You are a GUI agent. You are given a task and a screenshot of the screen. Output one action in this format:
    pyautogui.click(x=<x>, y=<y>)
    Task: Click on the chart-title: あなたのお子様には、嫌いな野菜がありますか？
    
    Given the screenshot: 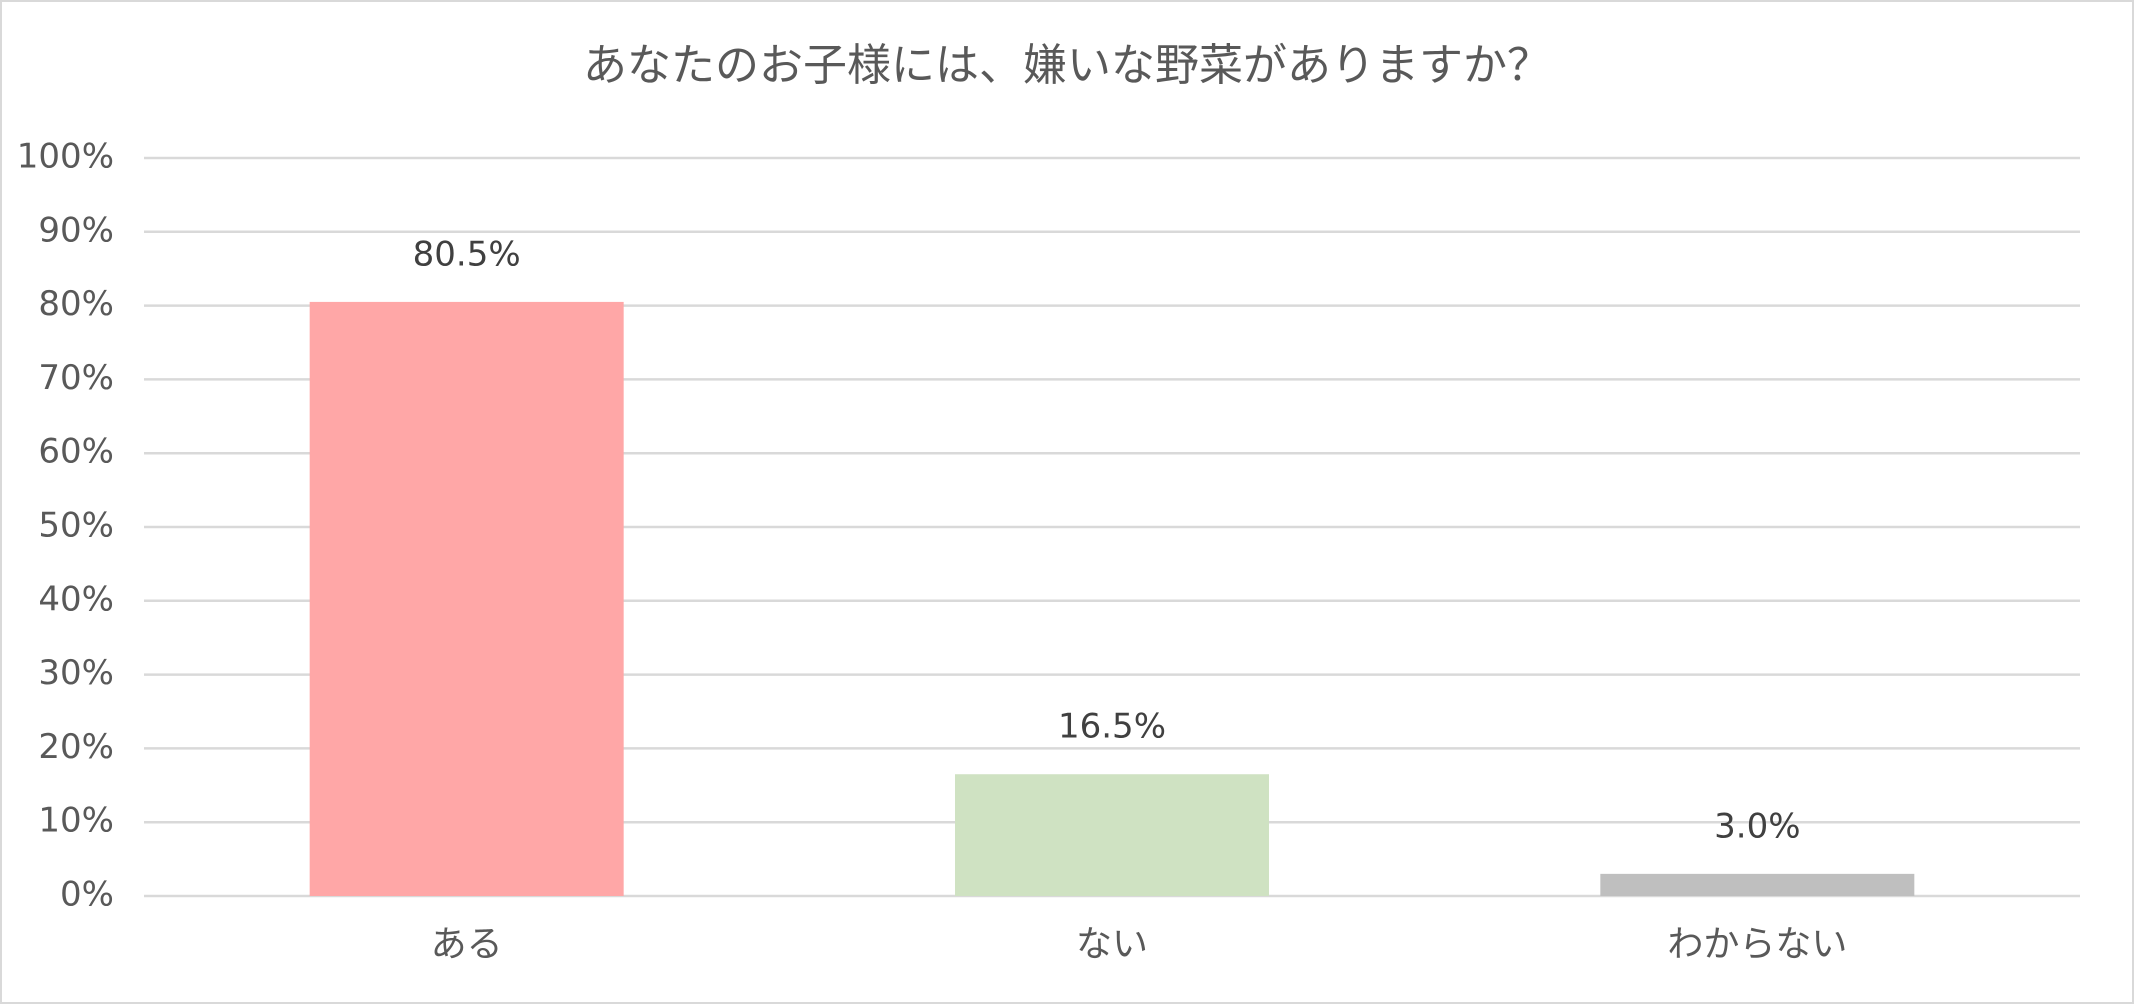 What is the action you would take?
    pyautogui.click(x=1067, y=65)
    